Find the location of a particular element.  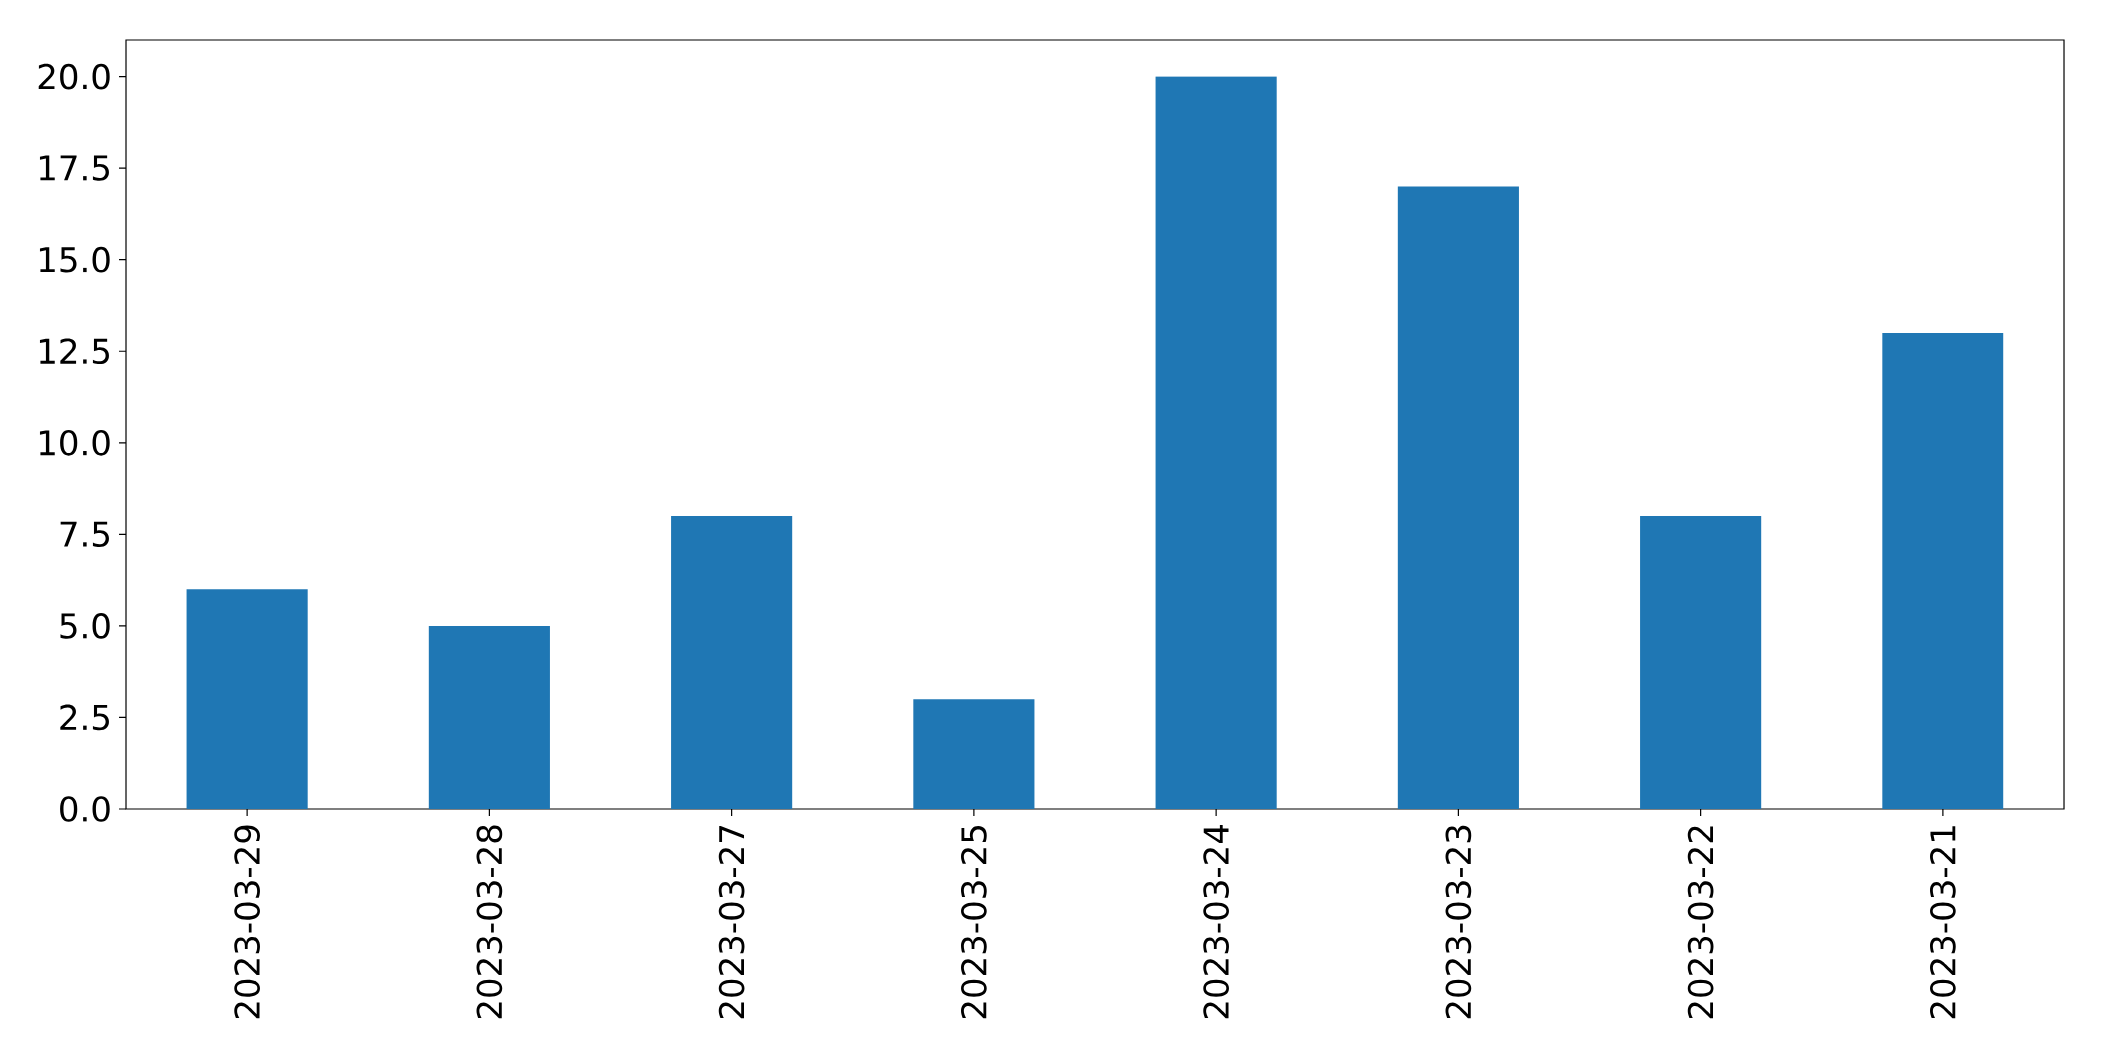

x-tick-label: 2023-03-29 is located at coordinates (247, 922).